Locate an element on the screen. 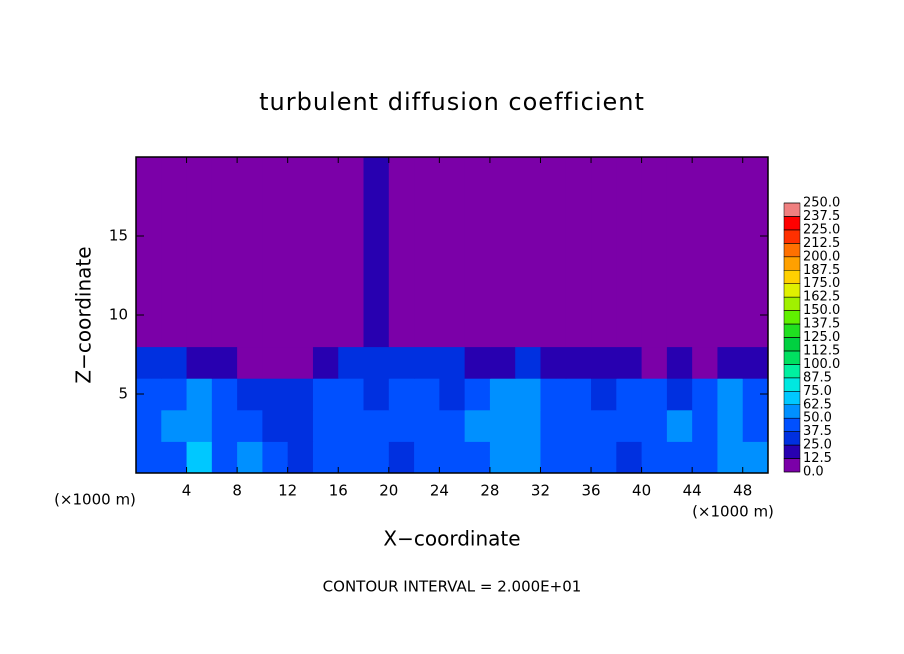  colorbar-label: 200.0 is located at coordinates (821, 256).